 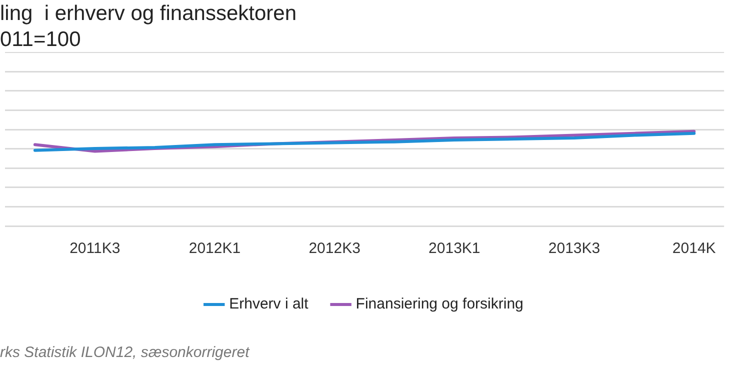 I want to click on legend-label: Finansiering og forsikring, so click(x=440, y=304).